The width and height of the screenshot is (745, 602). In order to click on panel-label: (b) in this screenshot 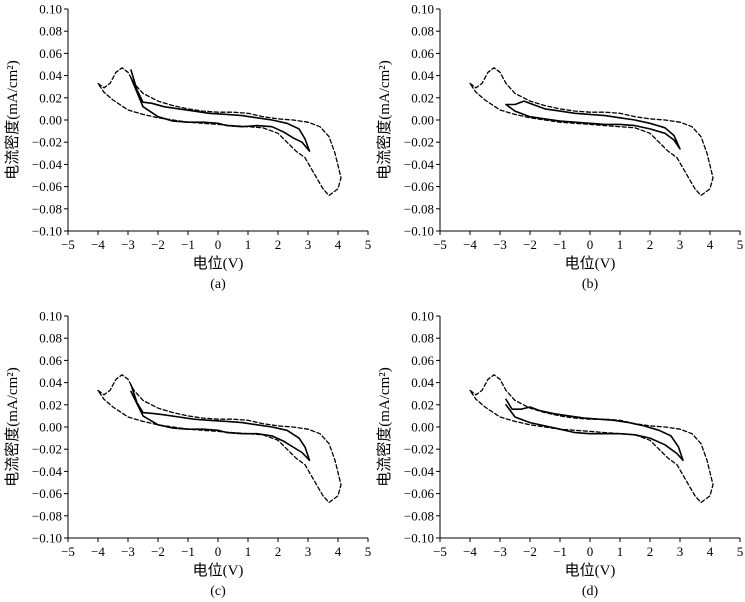, I will do `click(590, 284)`.